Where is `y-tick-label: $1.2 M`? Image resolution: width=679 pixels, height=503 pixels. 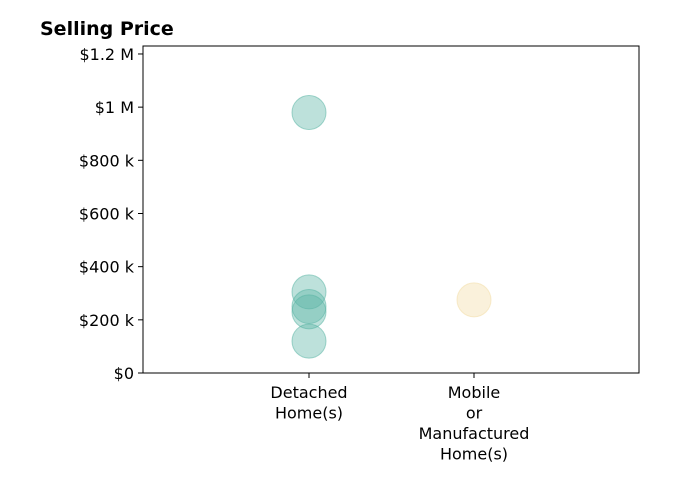 y-tick-label: $1.2 M is located at coordinates (106, 54).